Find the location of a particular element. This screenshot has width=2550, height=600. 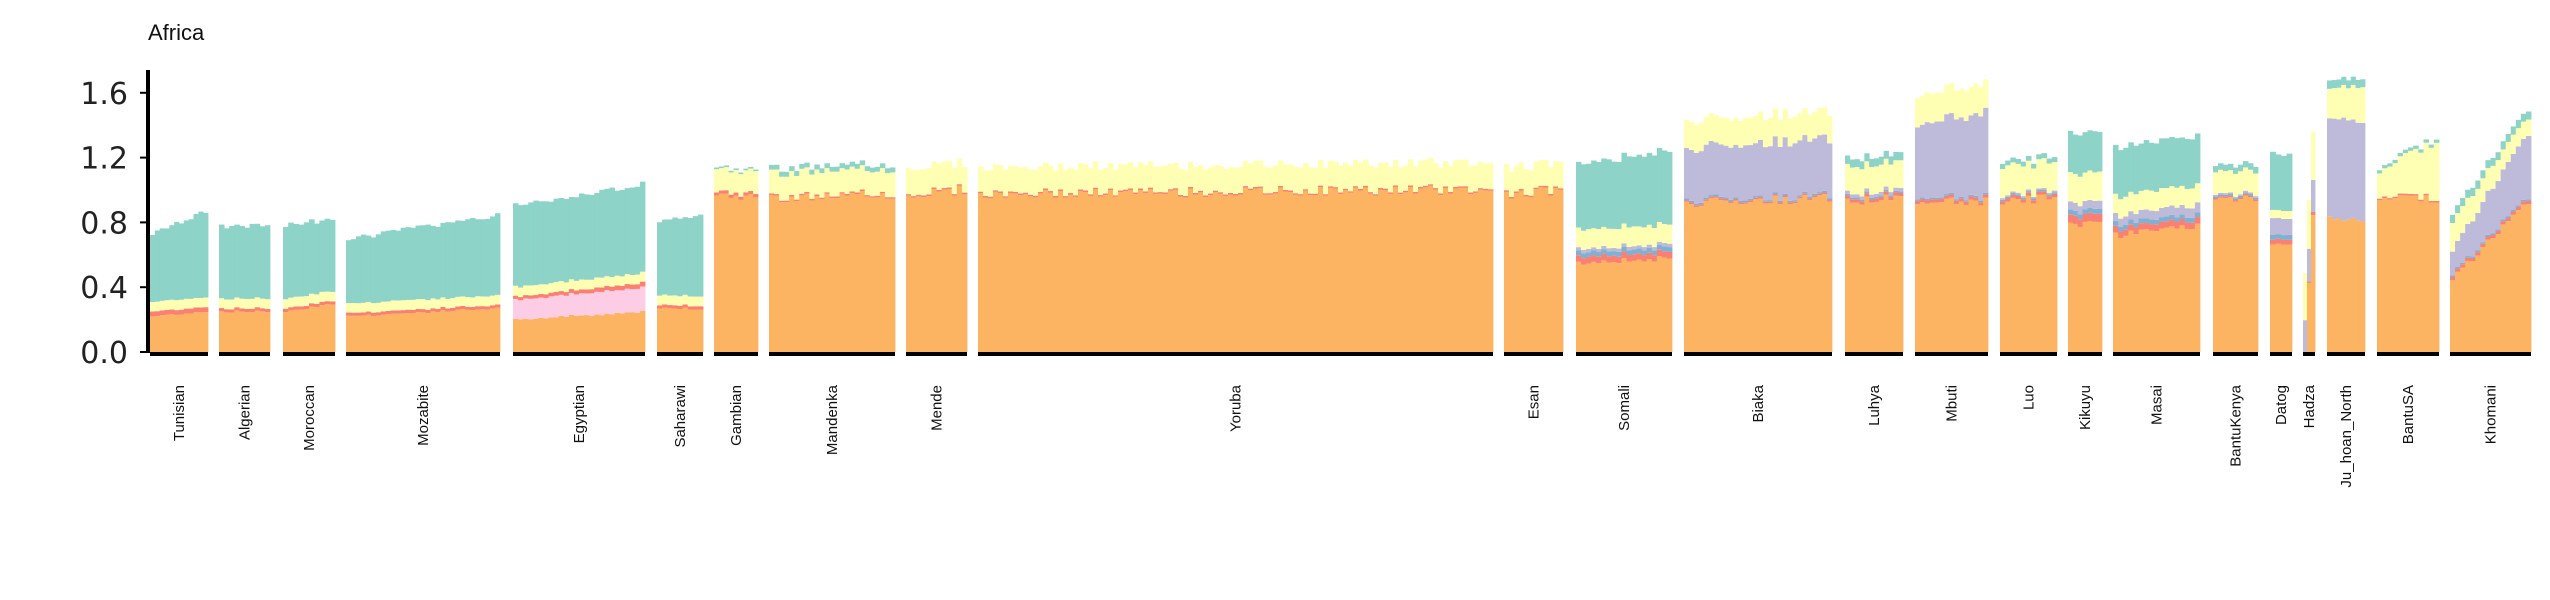

population-mbuti is located at coordinates (1952, 215).